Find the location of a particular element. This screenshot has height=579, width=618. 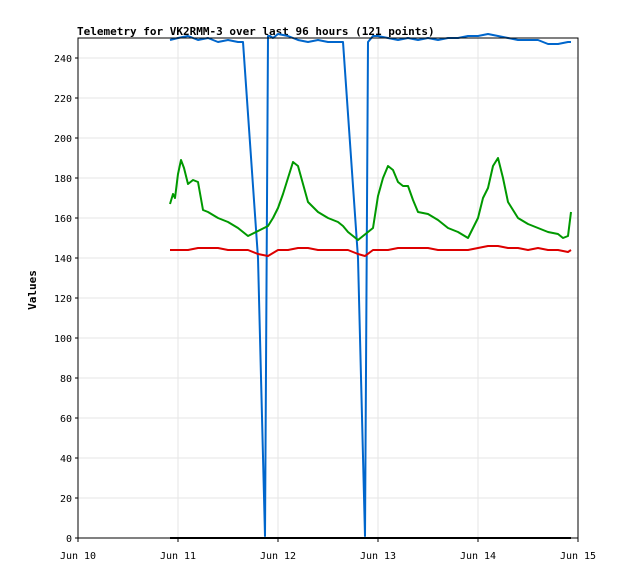

y-tick-labels: 0 20 40 60 80 100 120 140 160 180 200 220 240 is located at coordinates (63, 299).